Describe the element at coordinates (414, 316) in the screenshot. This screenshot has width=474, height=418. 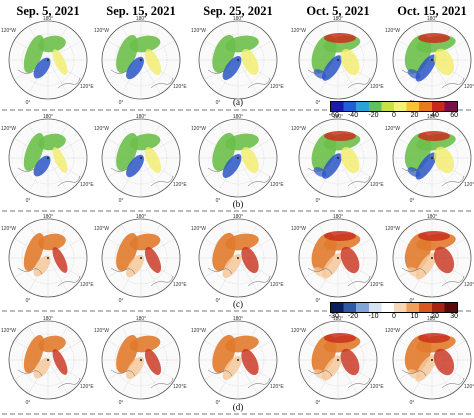
I see `colorbar-2-tick: 10` at that location.